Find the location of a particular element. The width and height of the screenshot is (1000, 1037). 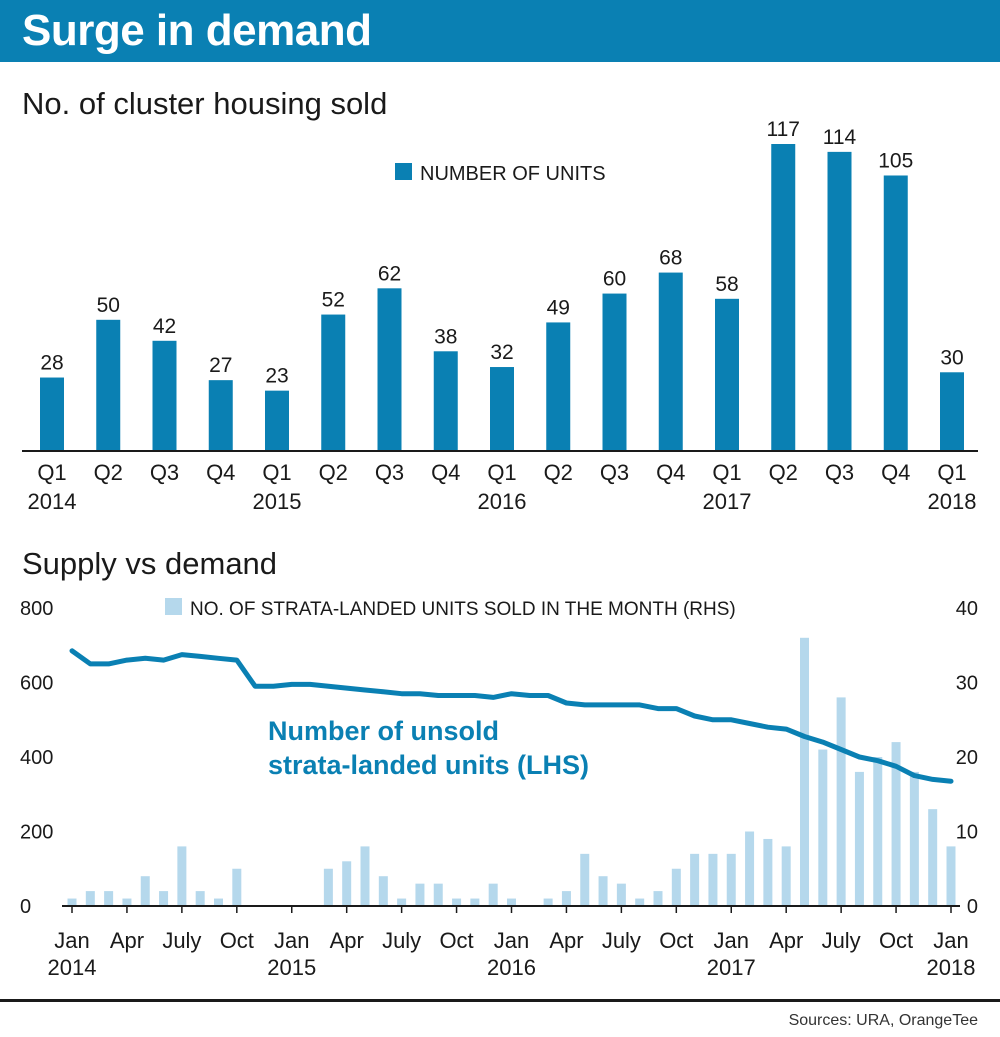

right-axis-tick: 40 is located at coordinates (967, 609).